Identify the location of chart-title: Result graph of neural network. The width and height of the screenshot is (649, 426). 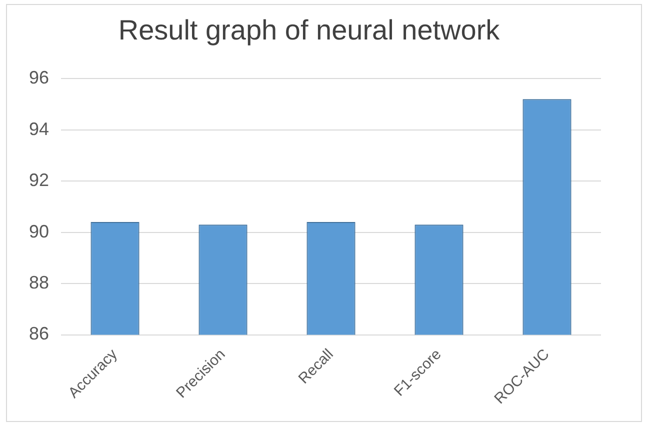
(309, 30).